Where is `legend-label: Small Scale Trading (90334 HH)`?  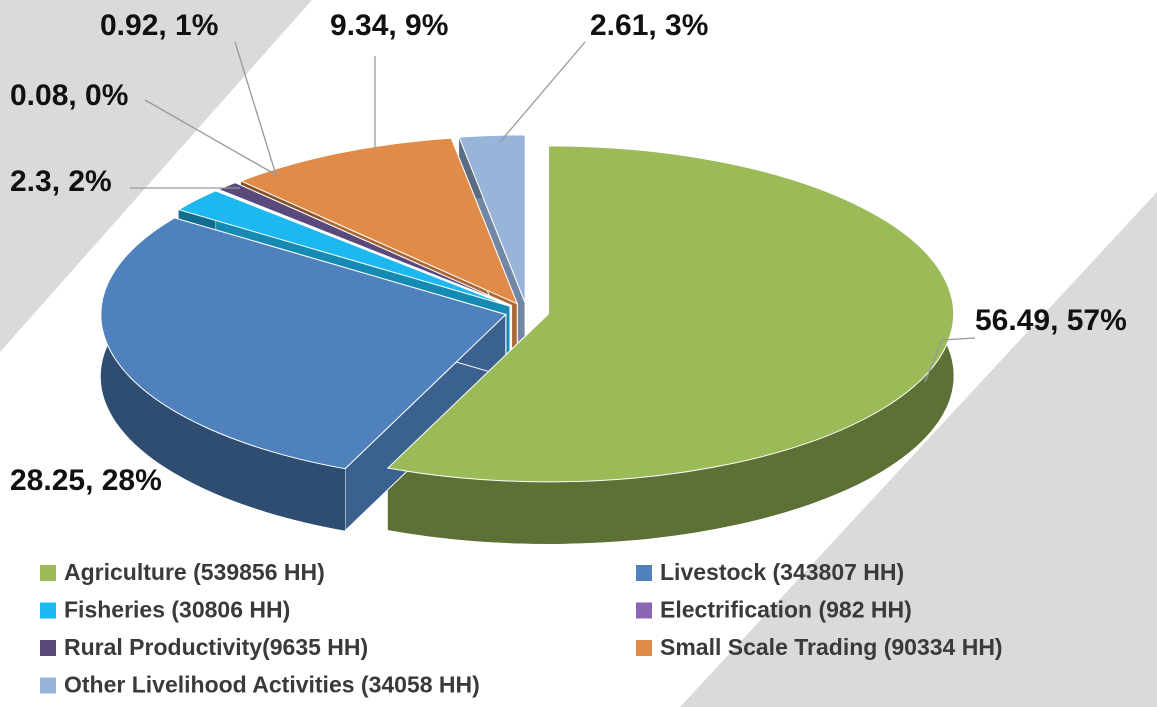 legend-label: Small Scale Trading (90334 HH) is located at coordinates (831, 647).